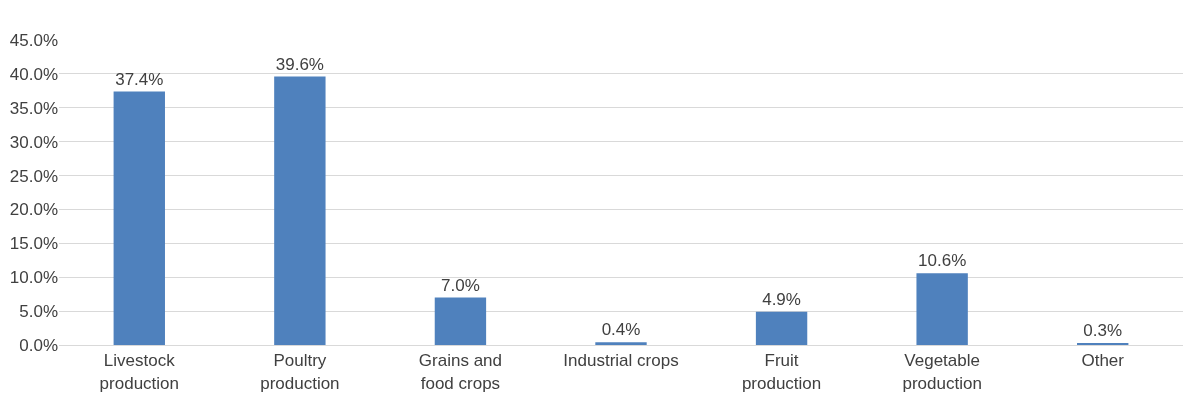 The image size is (1203, 403). Describe the element at coordinates (1103, 330) in the screenshot. I see `data-label: 0.3%` at that location.